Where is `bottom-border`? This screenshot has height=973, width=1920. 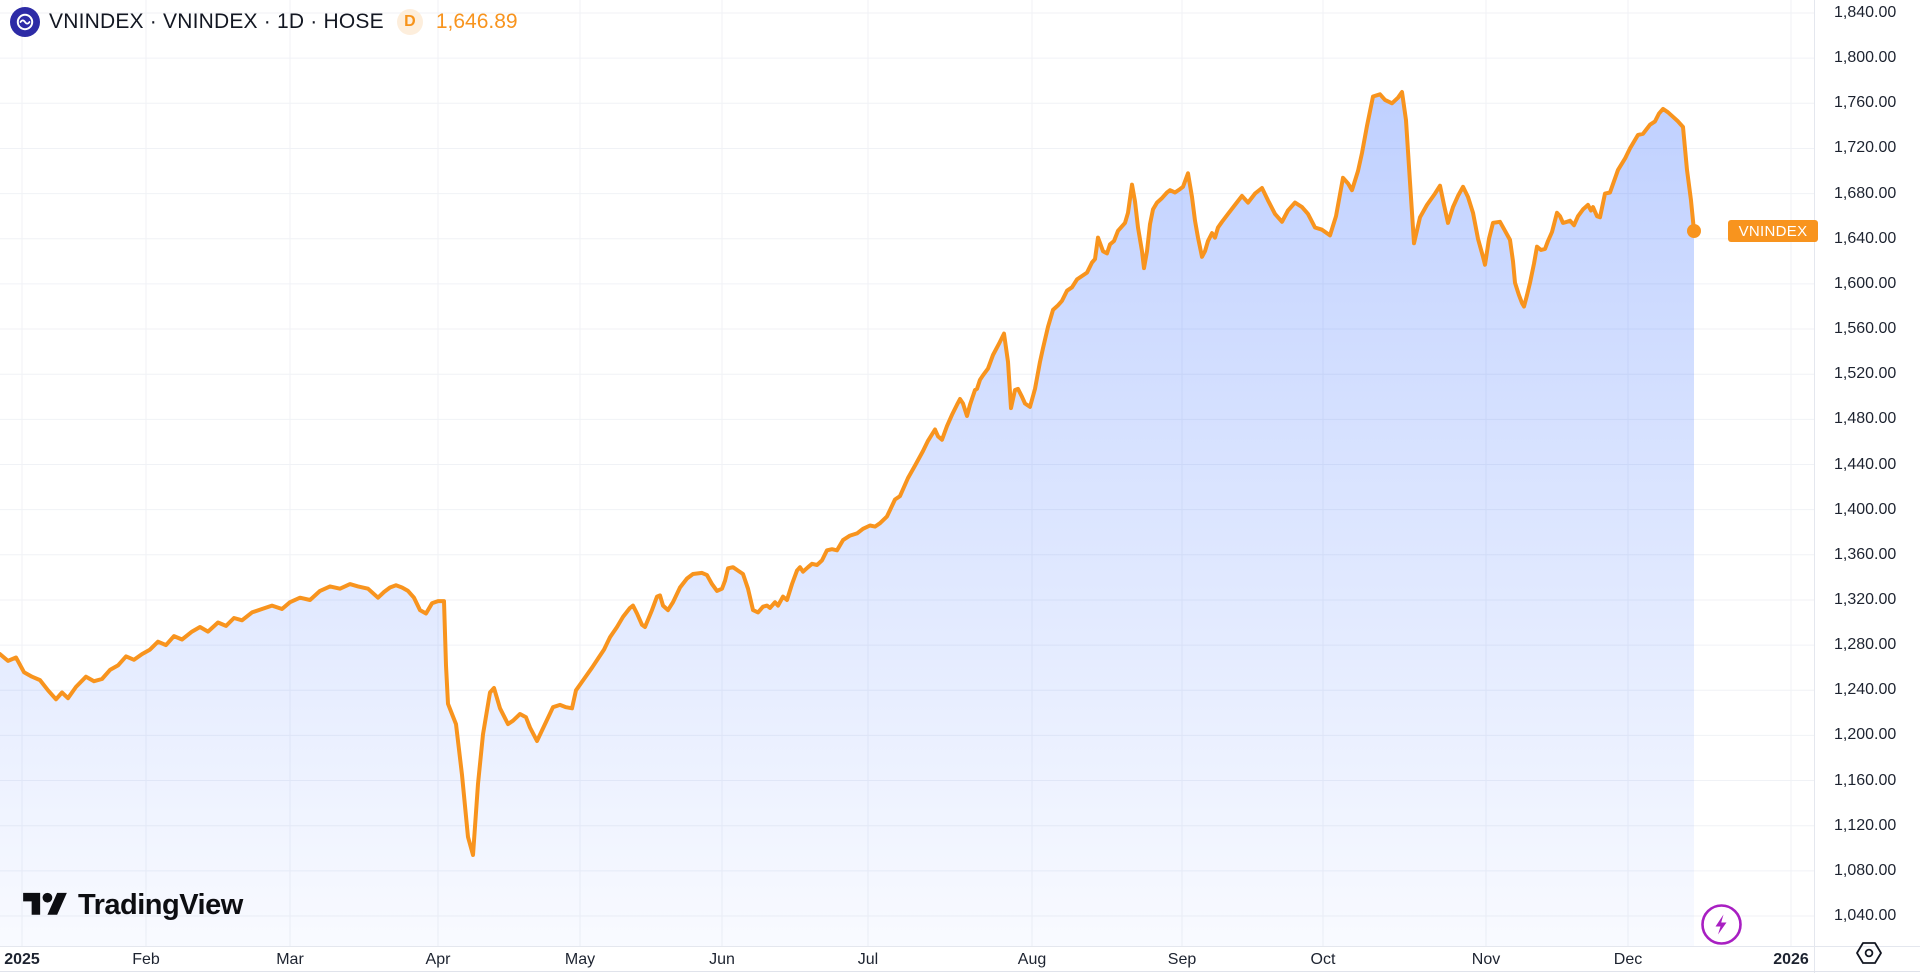 bottom-border is located at coordinates (960, 971).